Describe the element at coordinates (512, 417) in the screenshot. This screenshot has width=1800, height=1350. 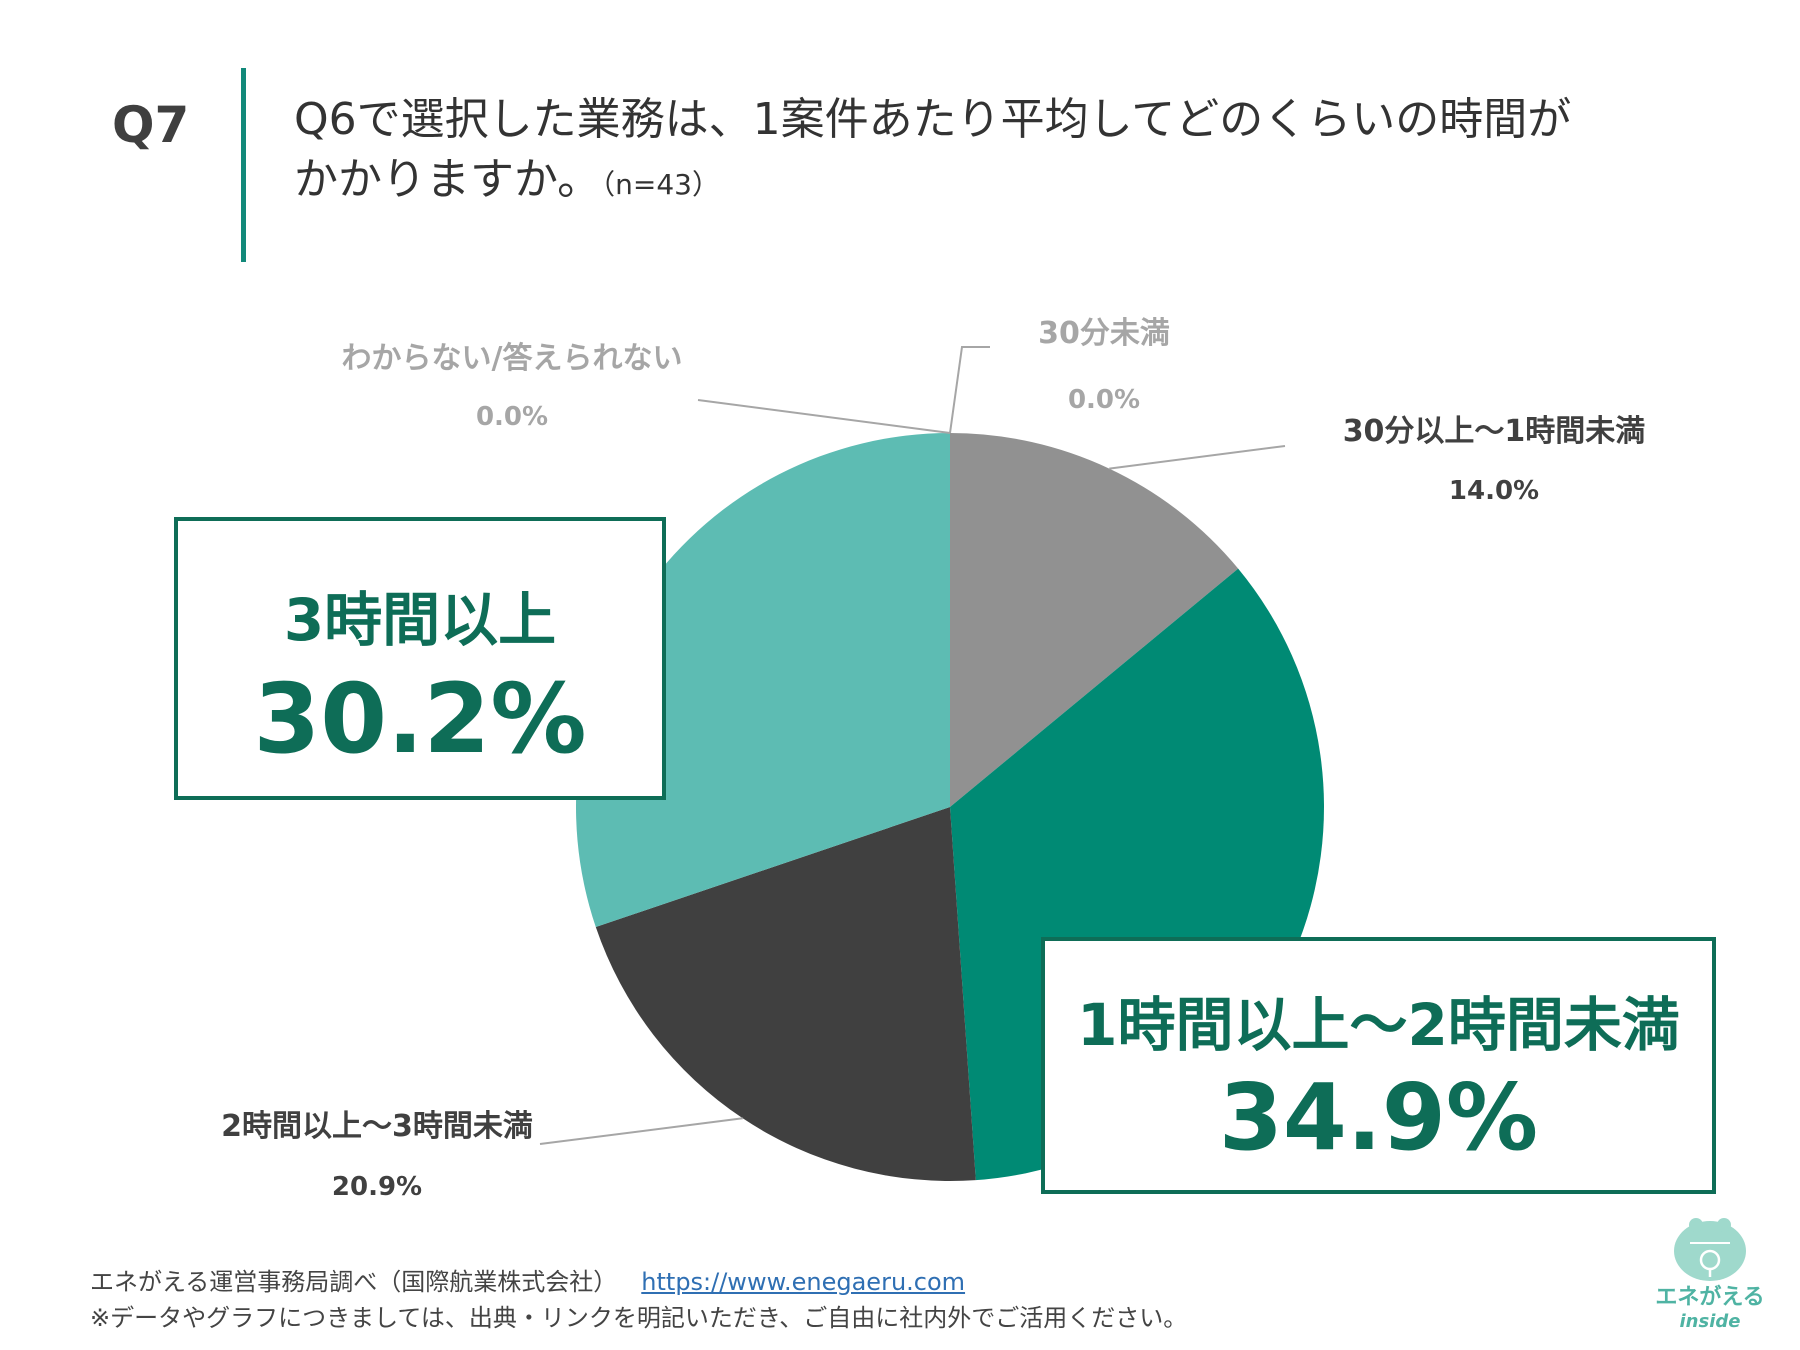
I see `slice-value-5: 0.0%` at that location.